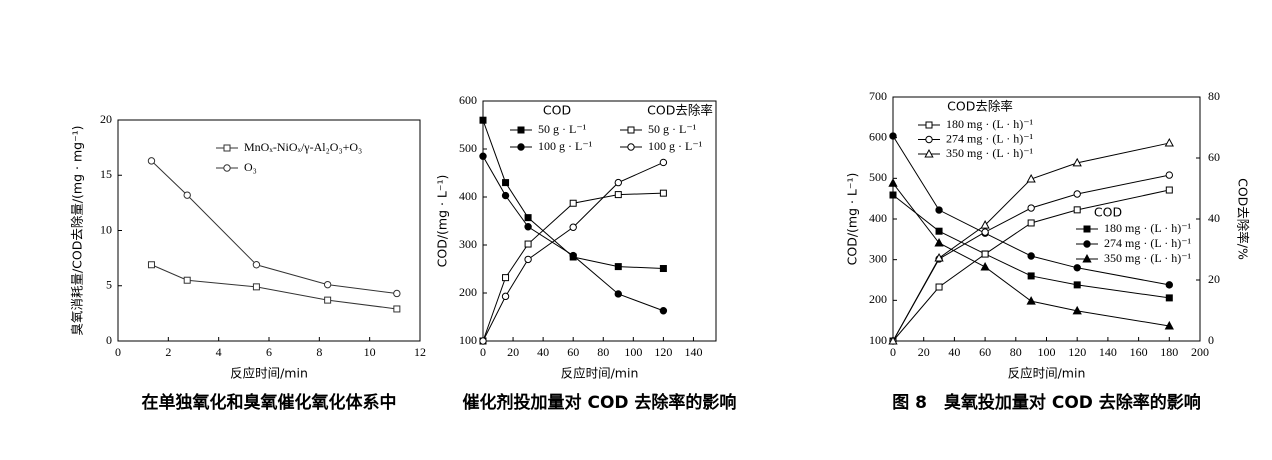 This screenshot has height=460, width=1272. Describe the element at coordinates (109, 285) in the screenshot. I see `y-tick-label: 5` at that location.